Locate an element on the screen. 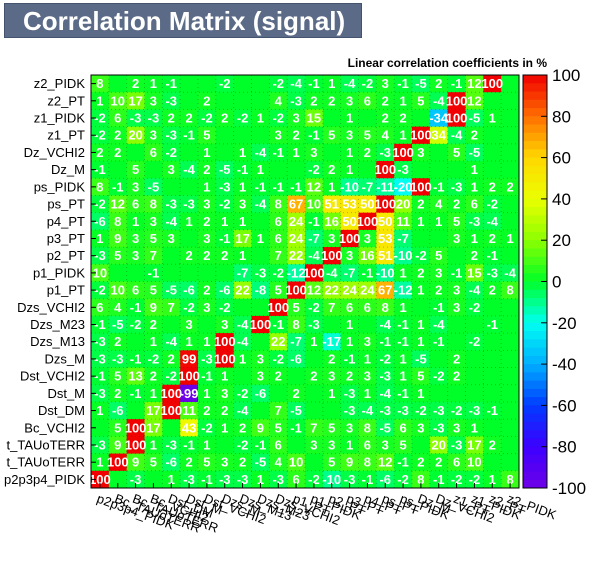  color-bar-tick-label: -100 is located at coordinates (569, 488).